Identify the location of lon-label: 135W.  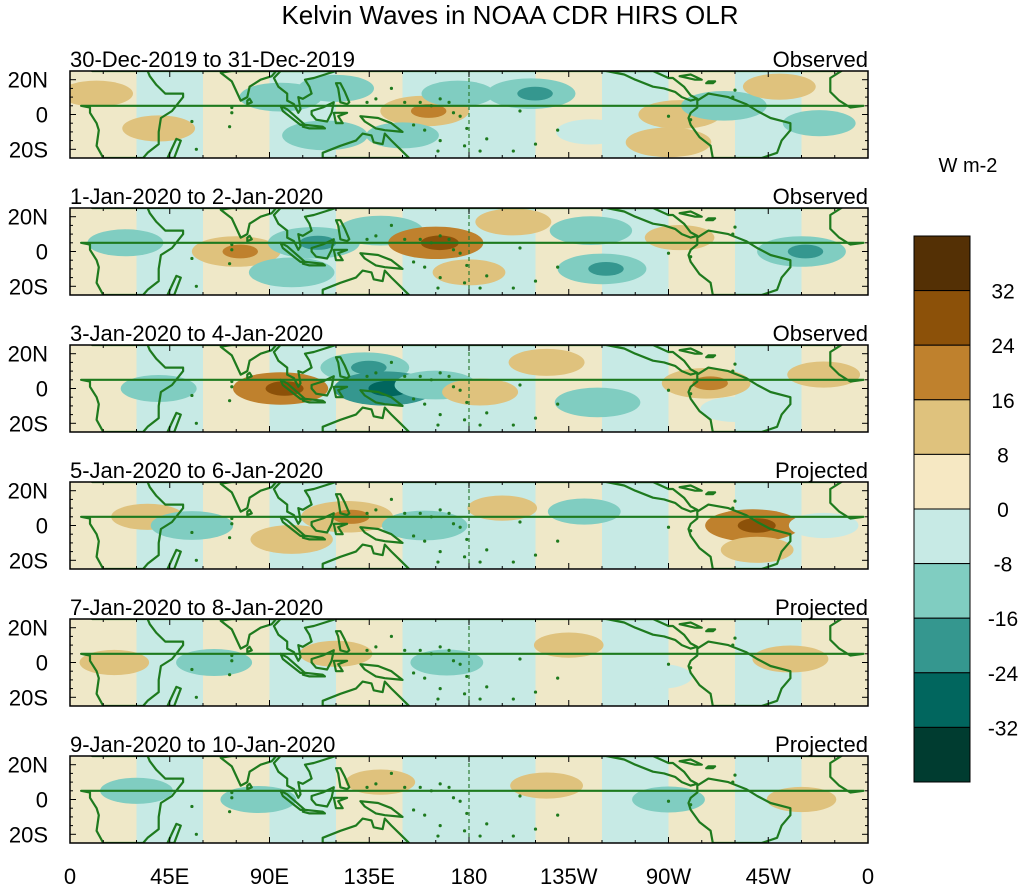
(569, 876).